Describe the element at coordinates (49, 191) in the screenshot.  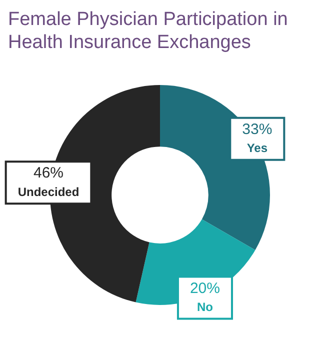
I see `slice-label: Undecided` at that location.